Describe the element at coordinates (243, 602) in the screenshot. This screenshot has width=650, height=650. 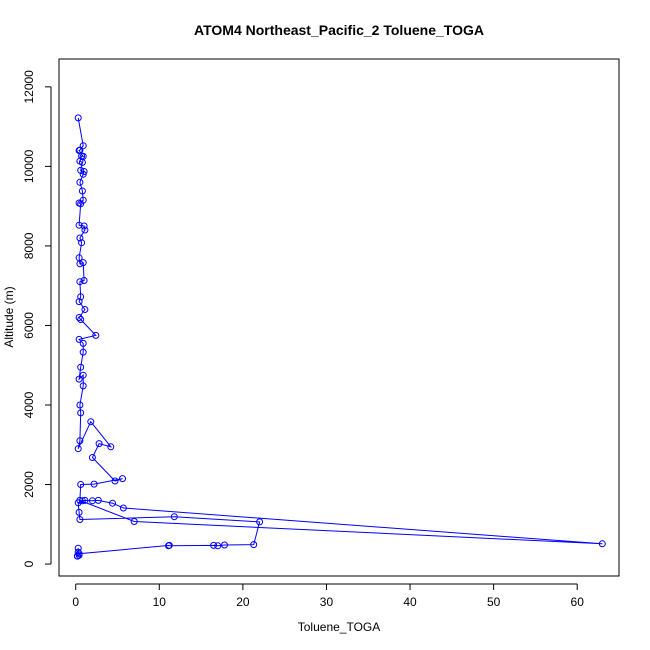
I see `x-tick-label: 20` at that location.